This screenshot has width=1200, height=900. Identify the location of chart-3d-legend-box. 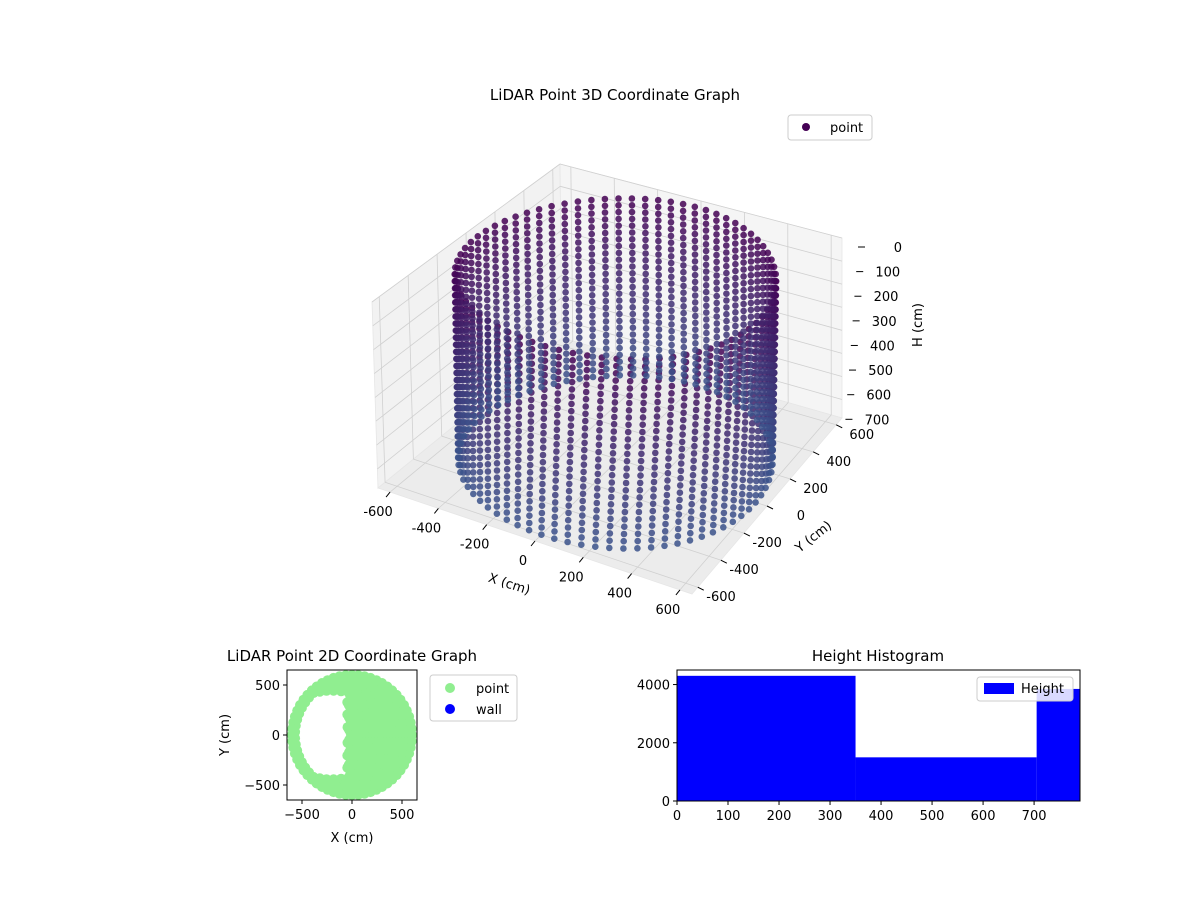
(830, 127).